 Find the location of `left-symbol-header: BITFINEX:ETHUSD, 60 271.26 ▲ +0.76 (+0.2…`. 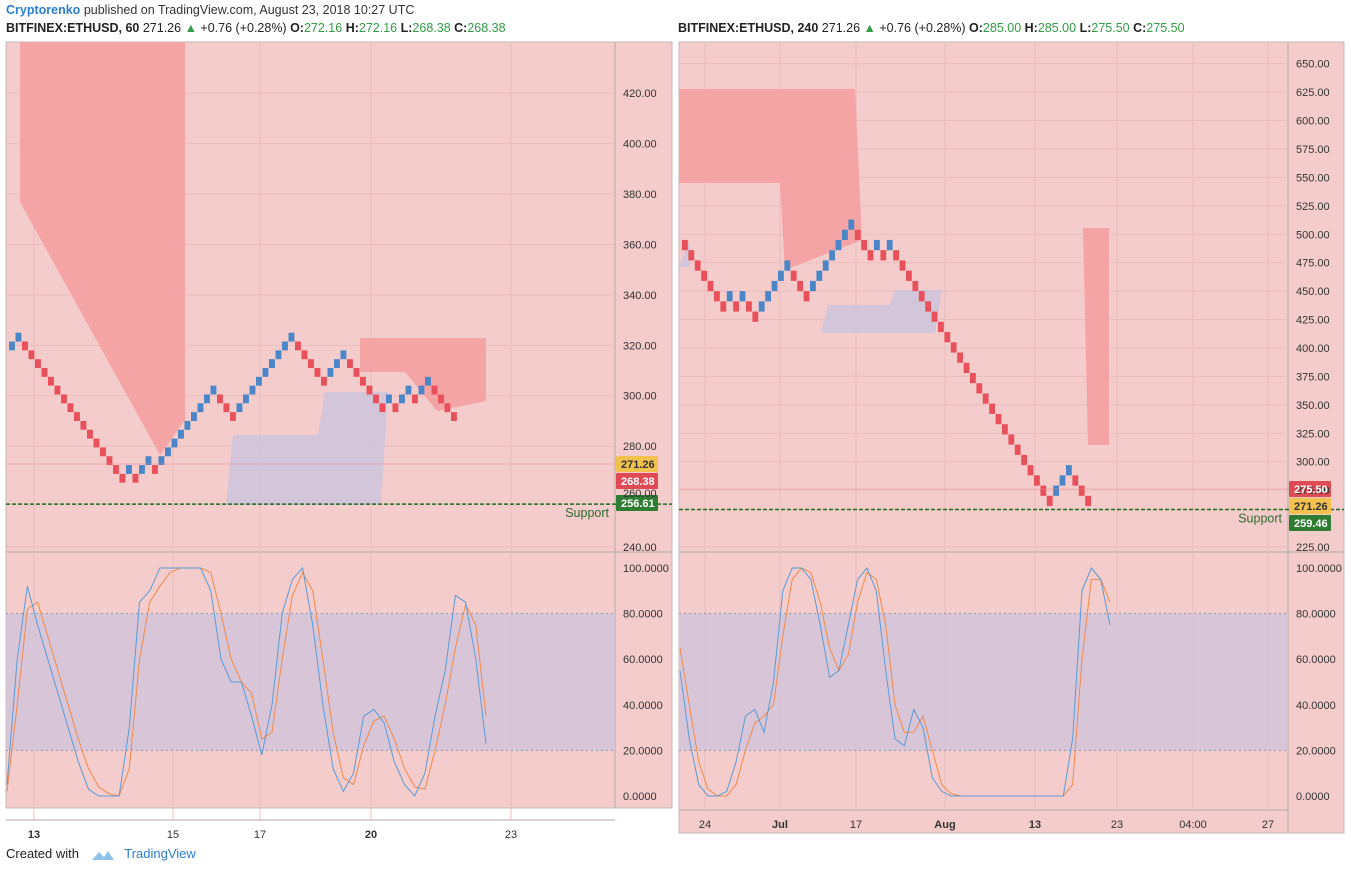

left-symbol-header: BITFINEX:ETHUSD, 60 271.26 ▲ +0.76 (+0.2… is located at coordinates (256, 28).